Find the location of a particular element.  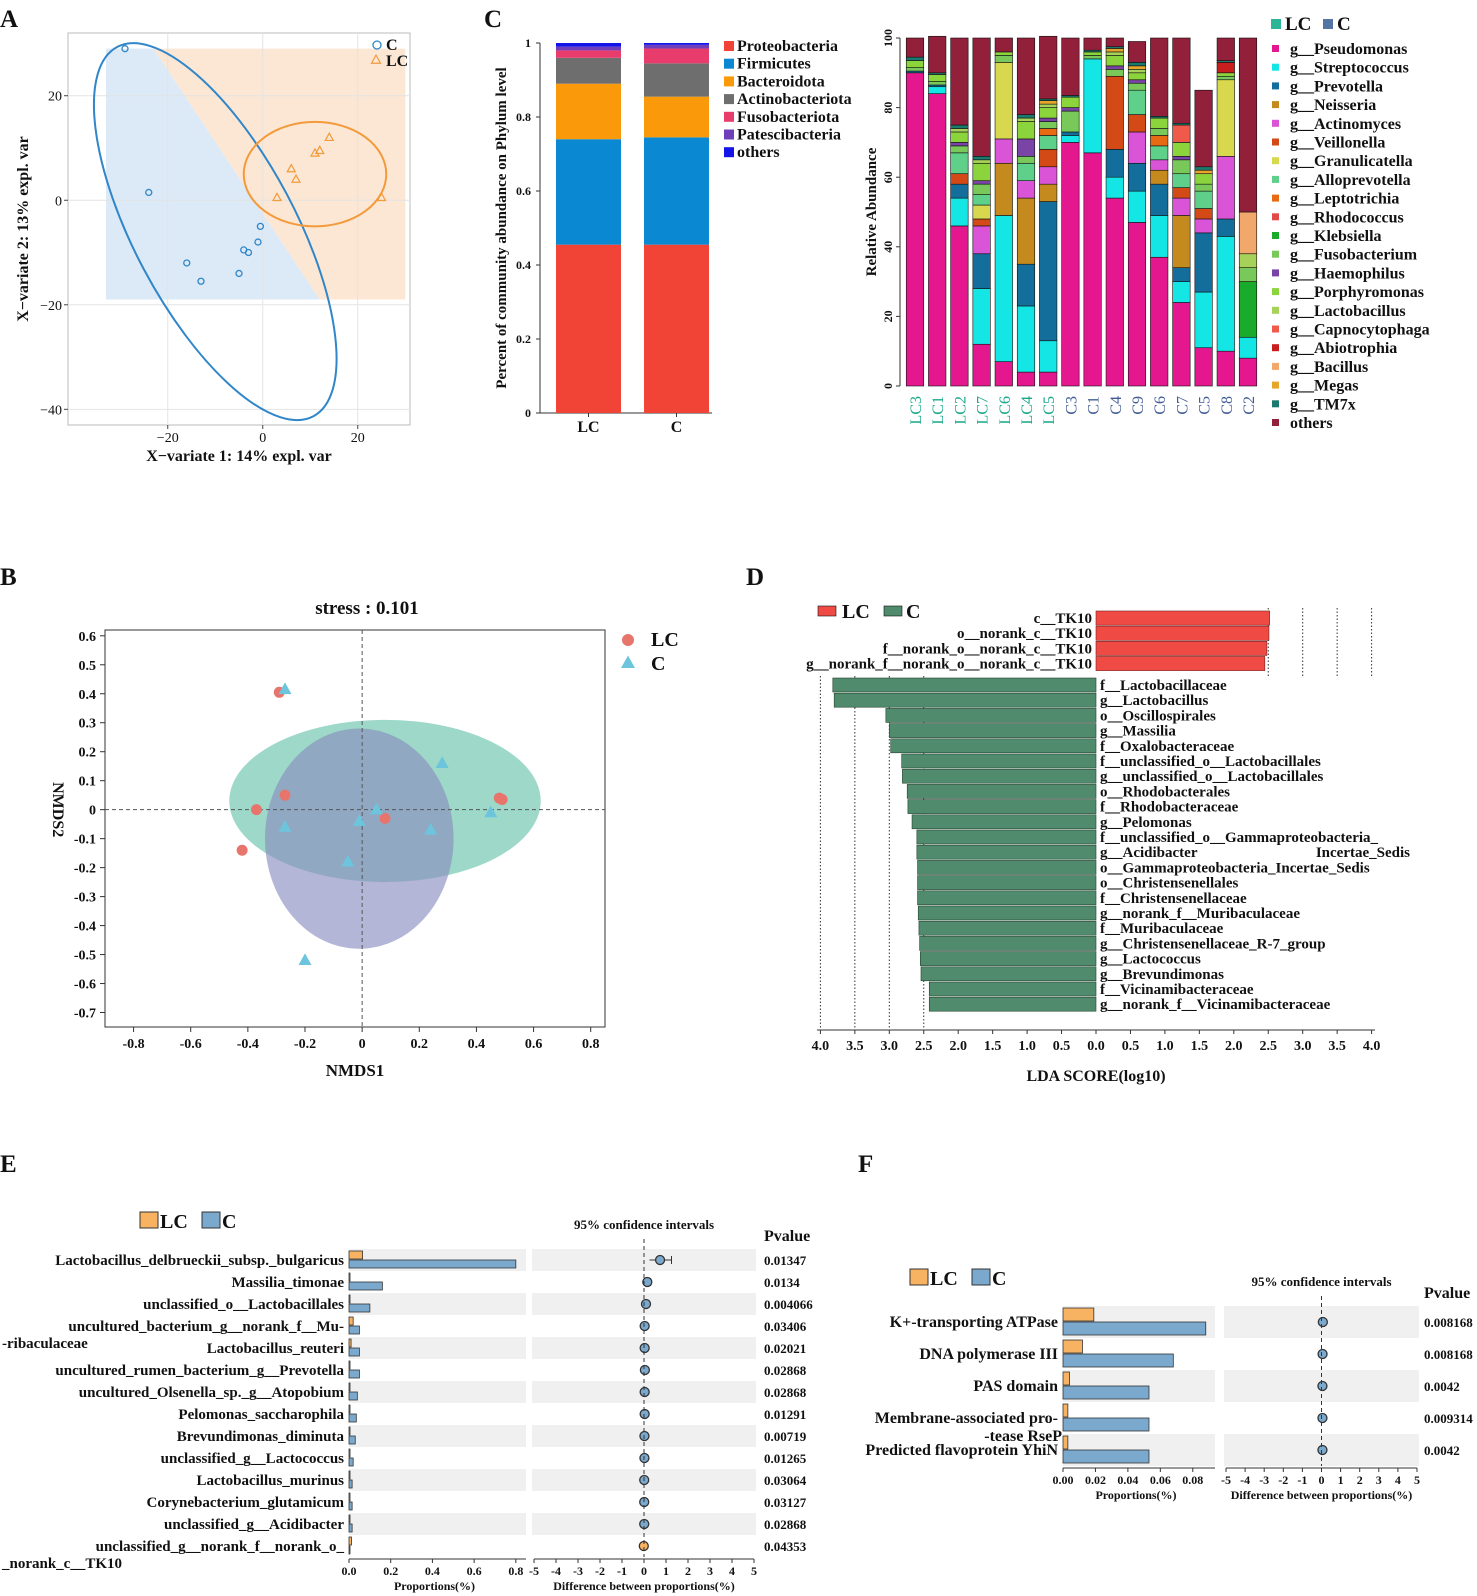

x-tick-label: -0.2 is located at coordinates (305, 1044).